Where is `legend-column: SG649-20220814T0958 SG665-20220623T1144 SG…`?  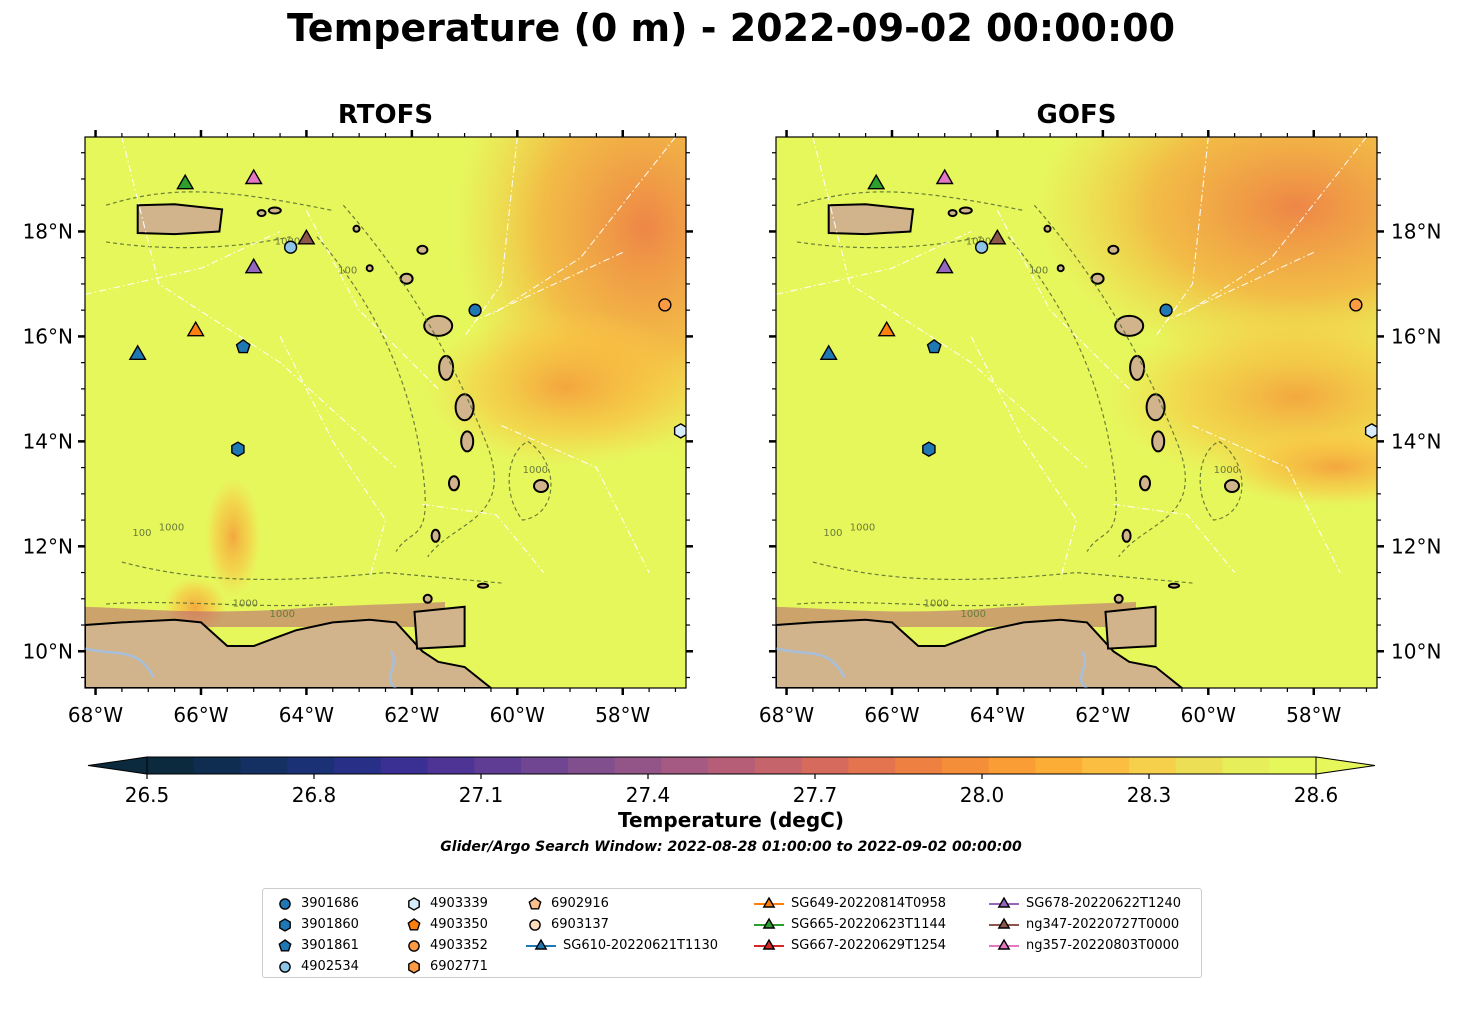 legend-column: SG649-20220814T0958 SG665-20220623T1144 SG… is located at coordinates (849, 924).